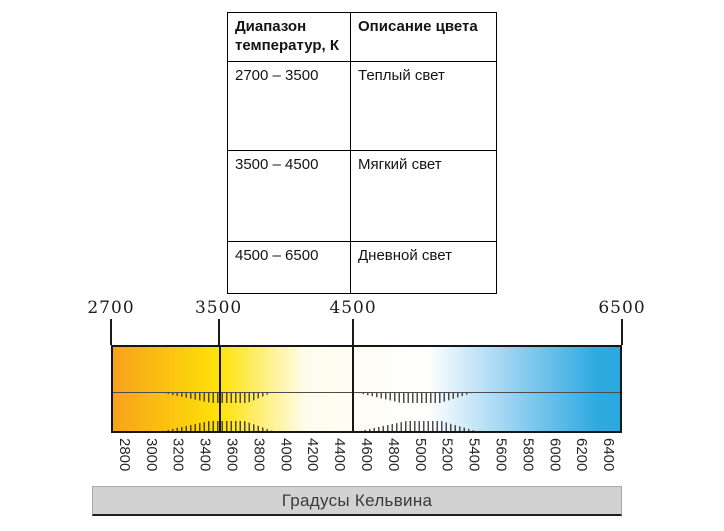  Describe the element at coordinates (289, 105) in the screenshot. I see `table-cell-range: 2700 – 3500` at that location.